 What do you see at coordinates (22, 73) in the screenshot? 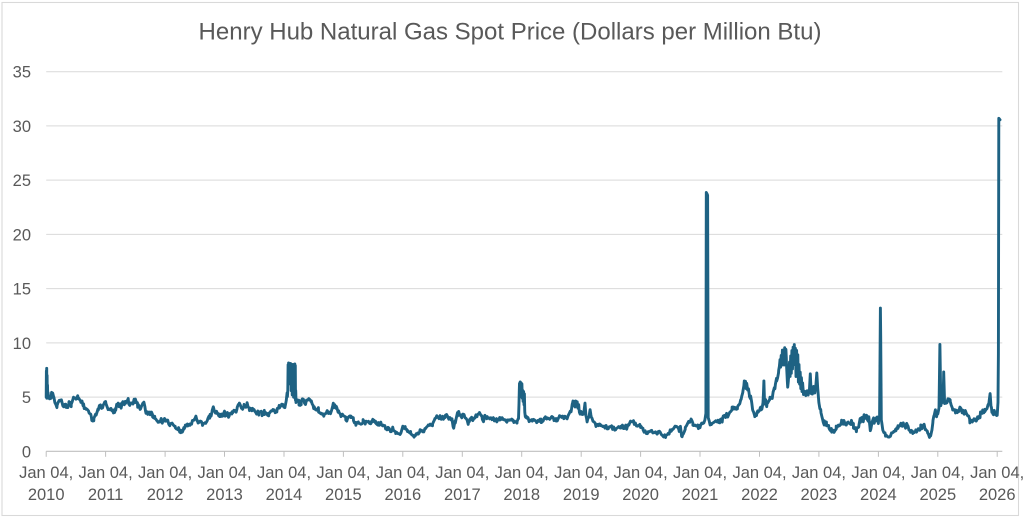
I see `svg-text: 35` at bounding box center [22, 73].